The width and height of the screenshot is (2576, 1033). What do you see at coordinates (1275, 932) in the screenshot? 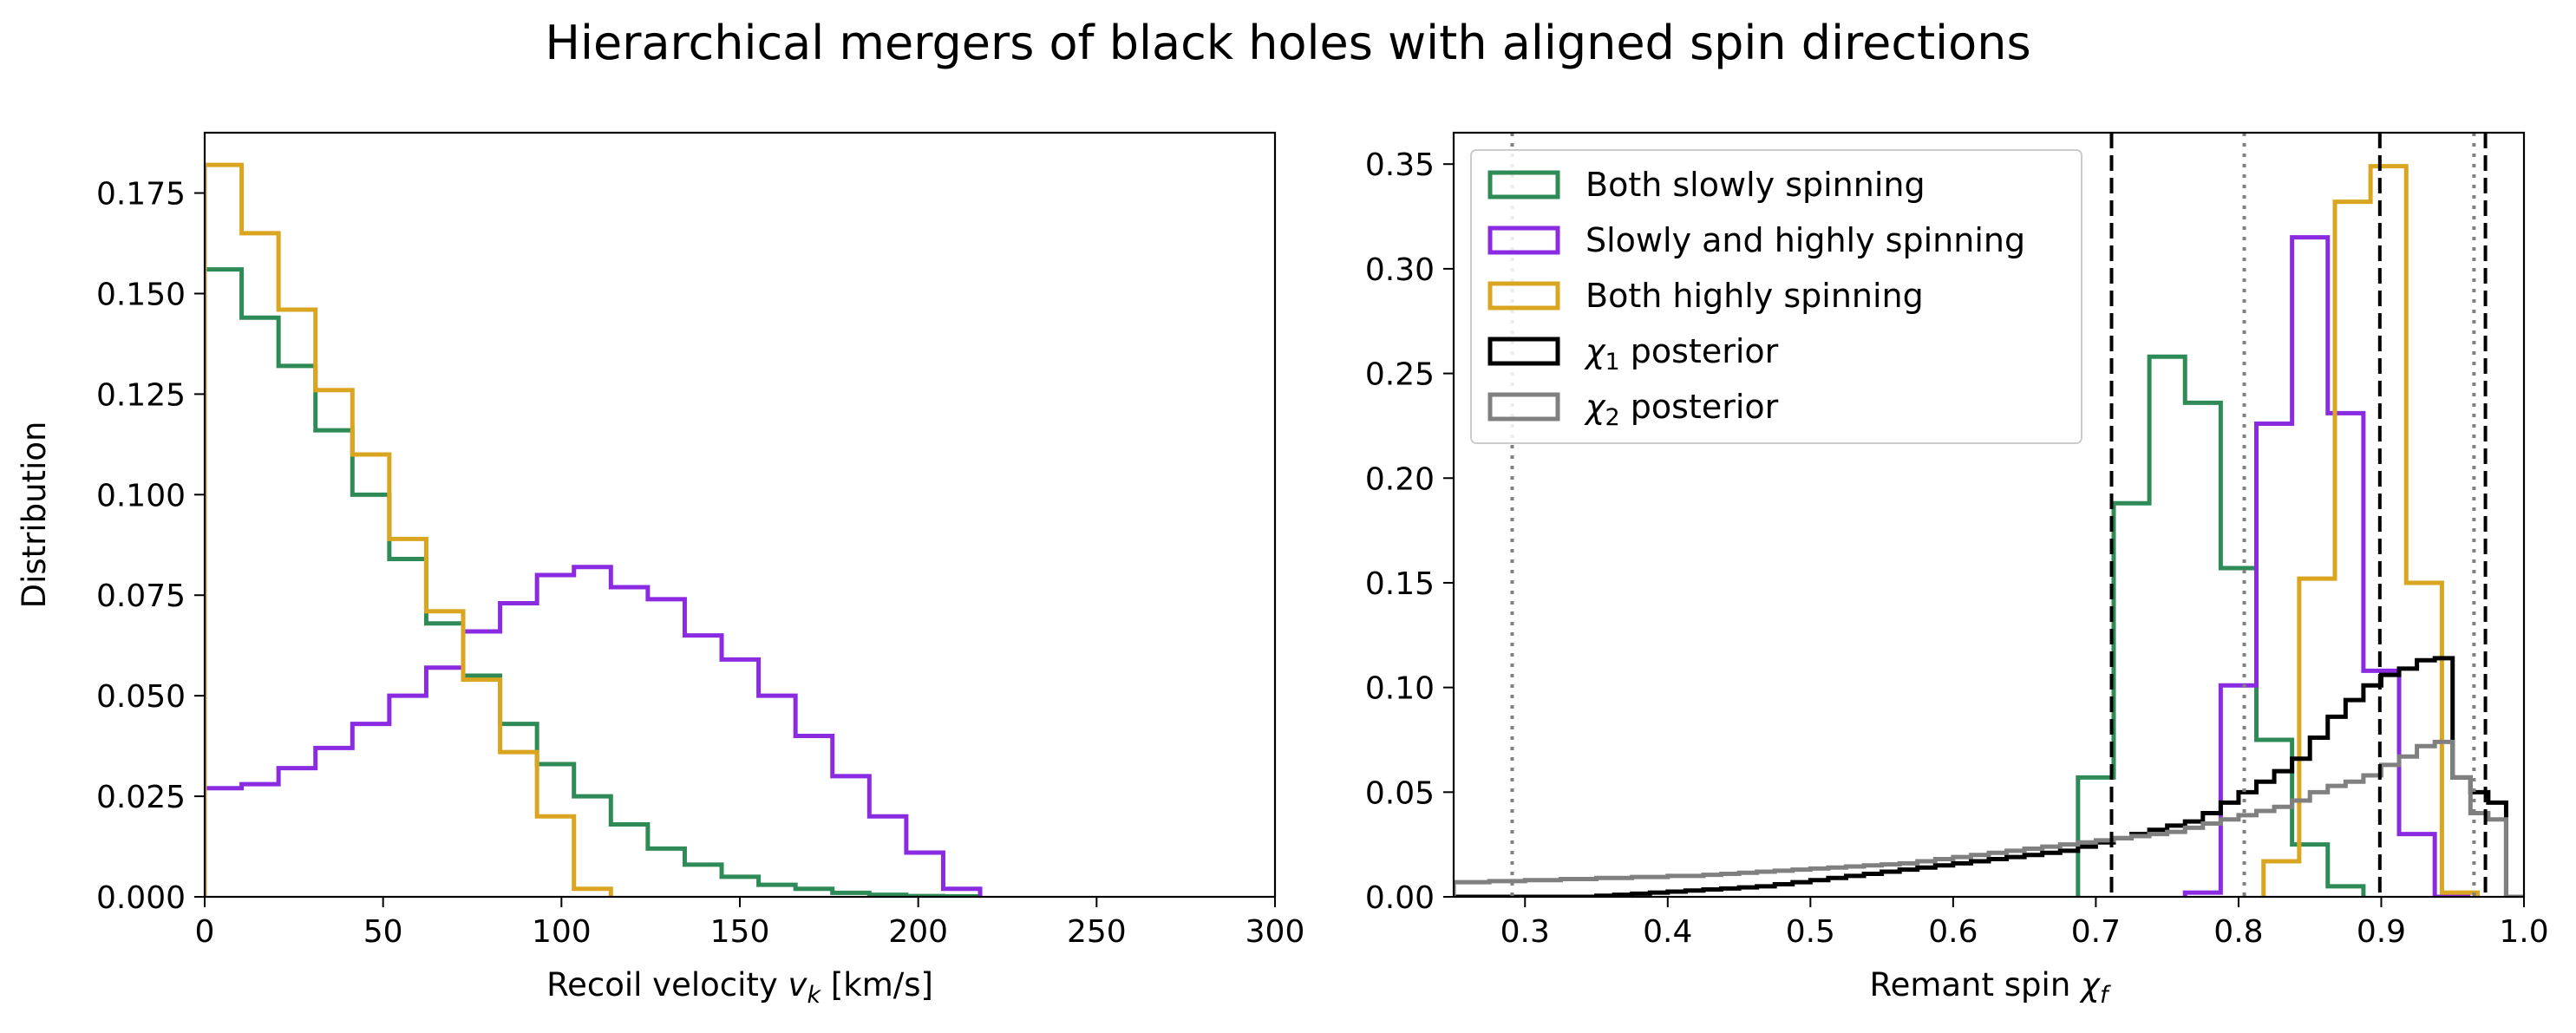
I see `x-tick-label: 300` at bounding box center [1275, 932].